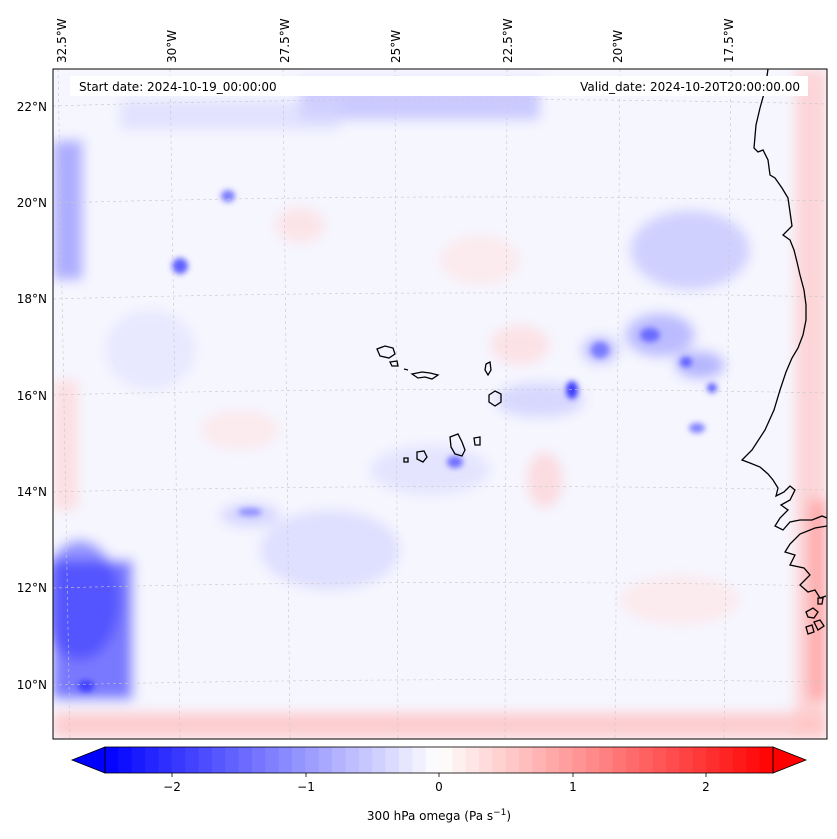  Describe the element at coordinates (172, 787) in the screenshot. I see `colorbar-tick-label-neg2: −2` at that location.